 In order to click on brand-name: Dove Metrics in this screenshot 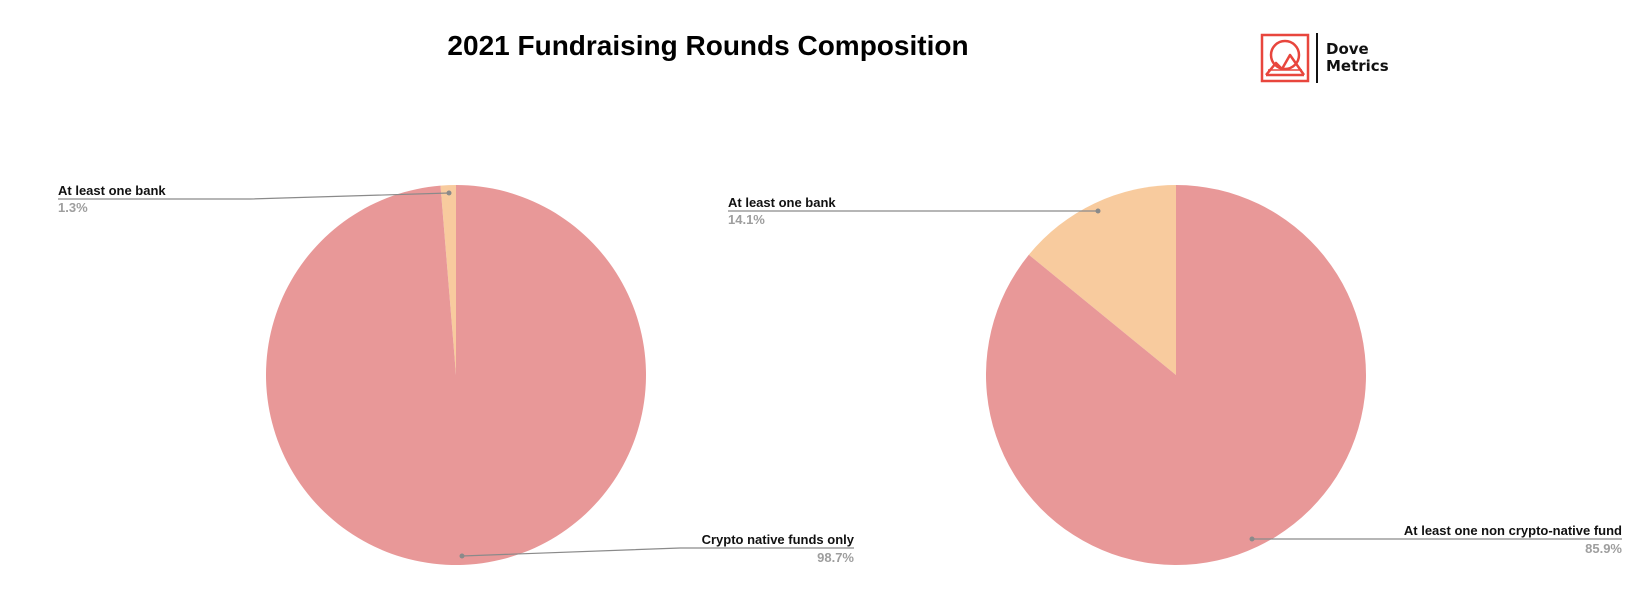, I will do `click(1357, 58)`.